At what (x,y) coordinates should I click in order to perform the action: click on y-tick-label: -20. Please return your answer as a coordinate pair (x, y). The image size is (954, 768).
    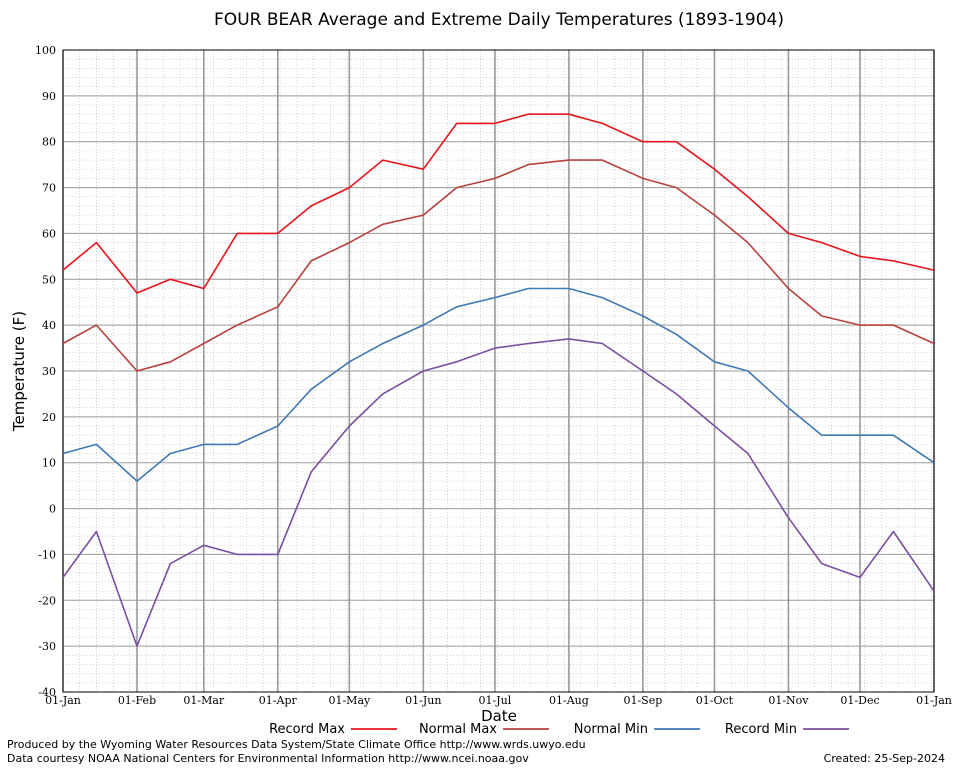
    Looking at the image, I should click on (47, 600).